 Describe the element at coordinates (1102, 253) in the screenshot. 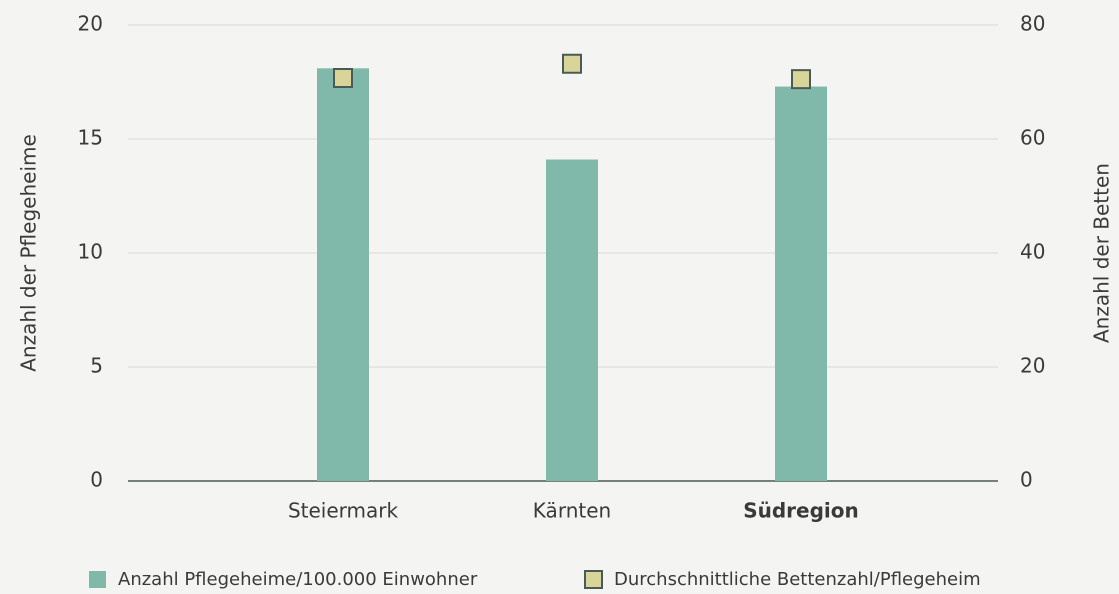

I see `y2-axis-label: Anzahl der Betten` at that location.